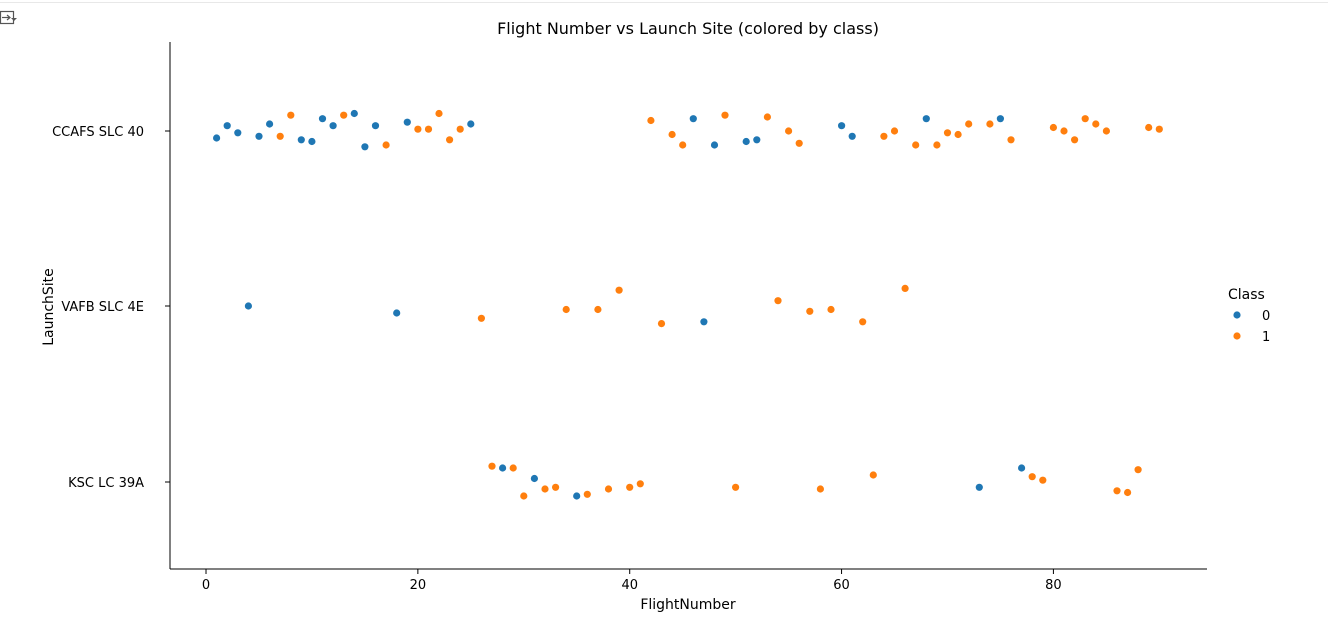 The width and height of the screenshot is (1328, 632). What do you see at coordinates (841, 585) in the screenshot?
I see `x-tick-label: 60` at bounding box center [841, 585].